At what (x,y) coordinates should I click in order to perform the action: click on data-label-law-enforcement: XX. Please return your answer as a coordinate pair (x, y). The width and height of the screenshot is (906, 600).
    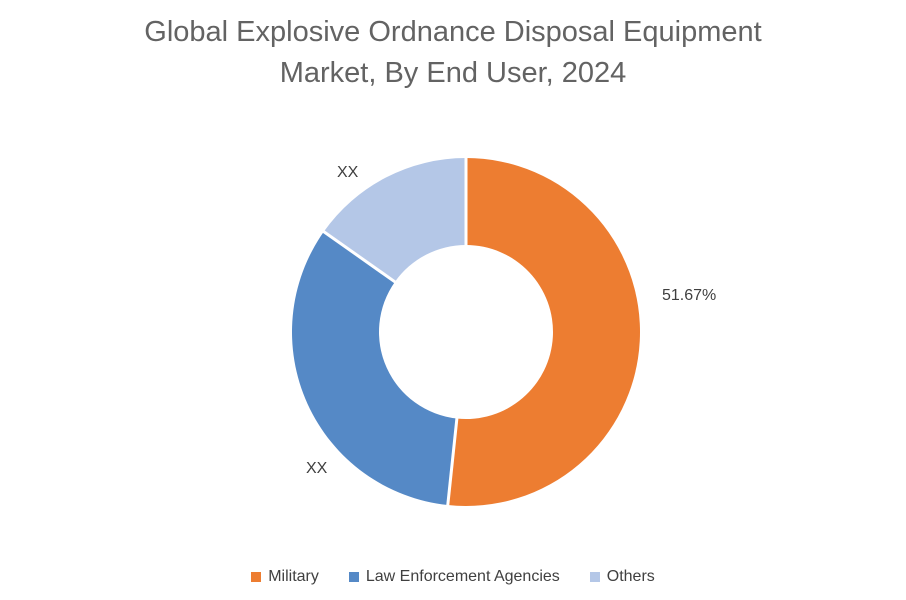
    Looking at the image, I should click on (317, 468).